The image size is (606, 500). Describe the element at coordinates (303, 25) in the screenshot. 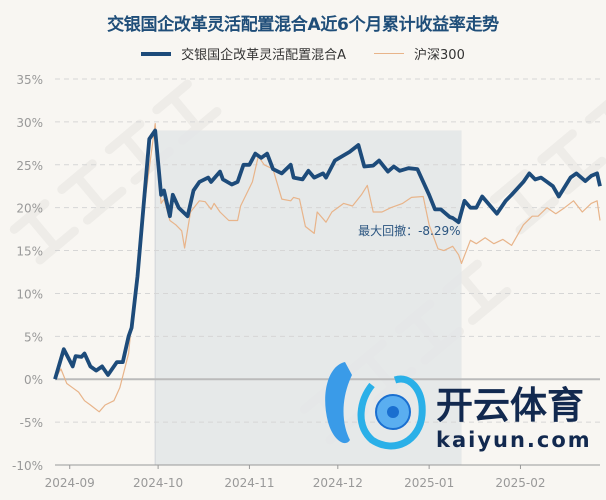

I see `chart-title: 交银国企改革灵活配置混合A近6个月累计收益率走势` at that location.